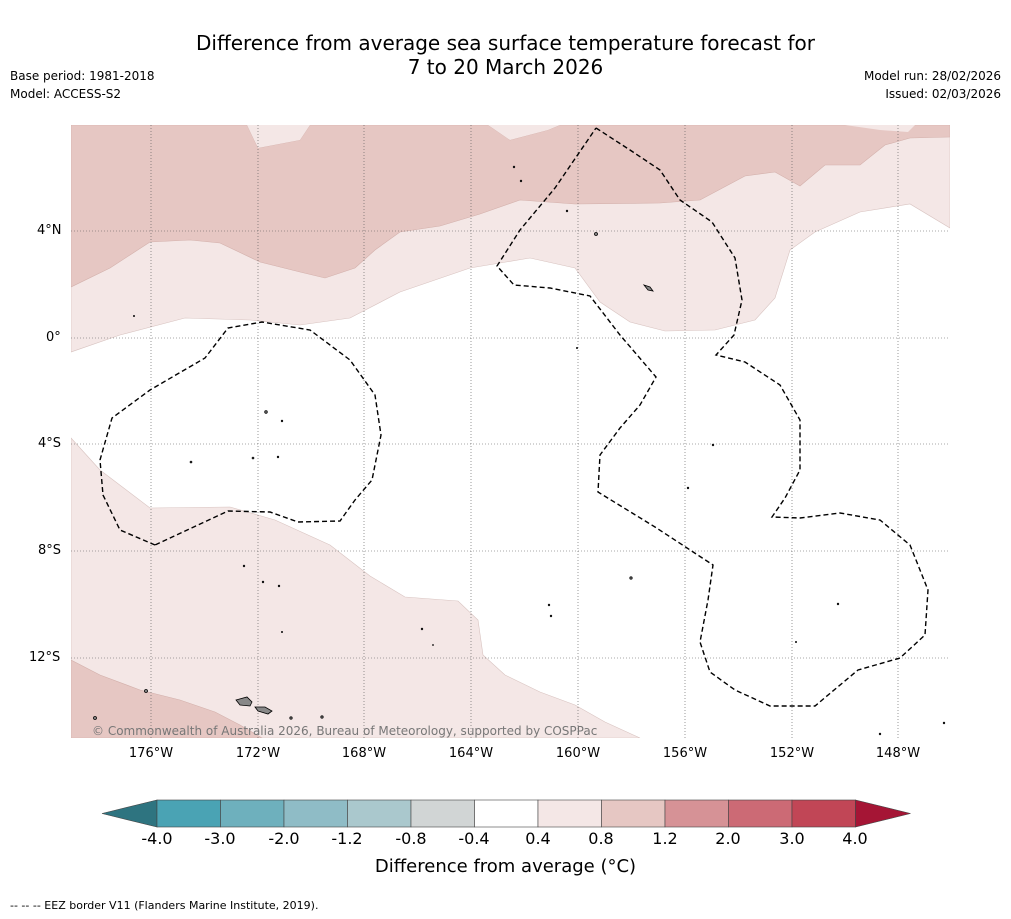 Image resolution: width=1011 pixels, height=919 pixels. What do you see at coordinates (82, 85) in the screenshot?
I see `meta-left: Base period: 1981-2018 Model: ACCESS-S2` at bounding box center [82, 85].